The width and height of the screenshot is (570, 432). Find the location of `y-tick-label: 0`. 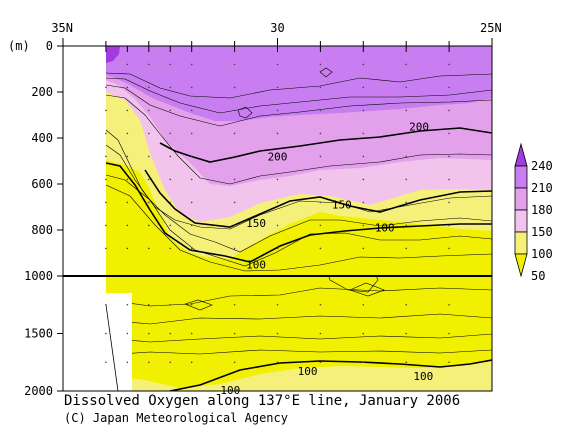

y-tick-label: 0 is located at coordinates (49, 46).